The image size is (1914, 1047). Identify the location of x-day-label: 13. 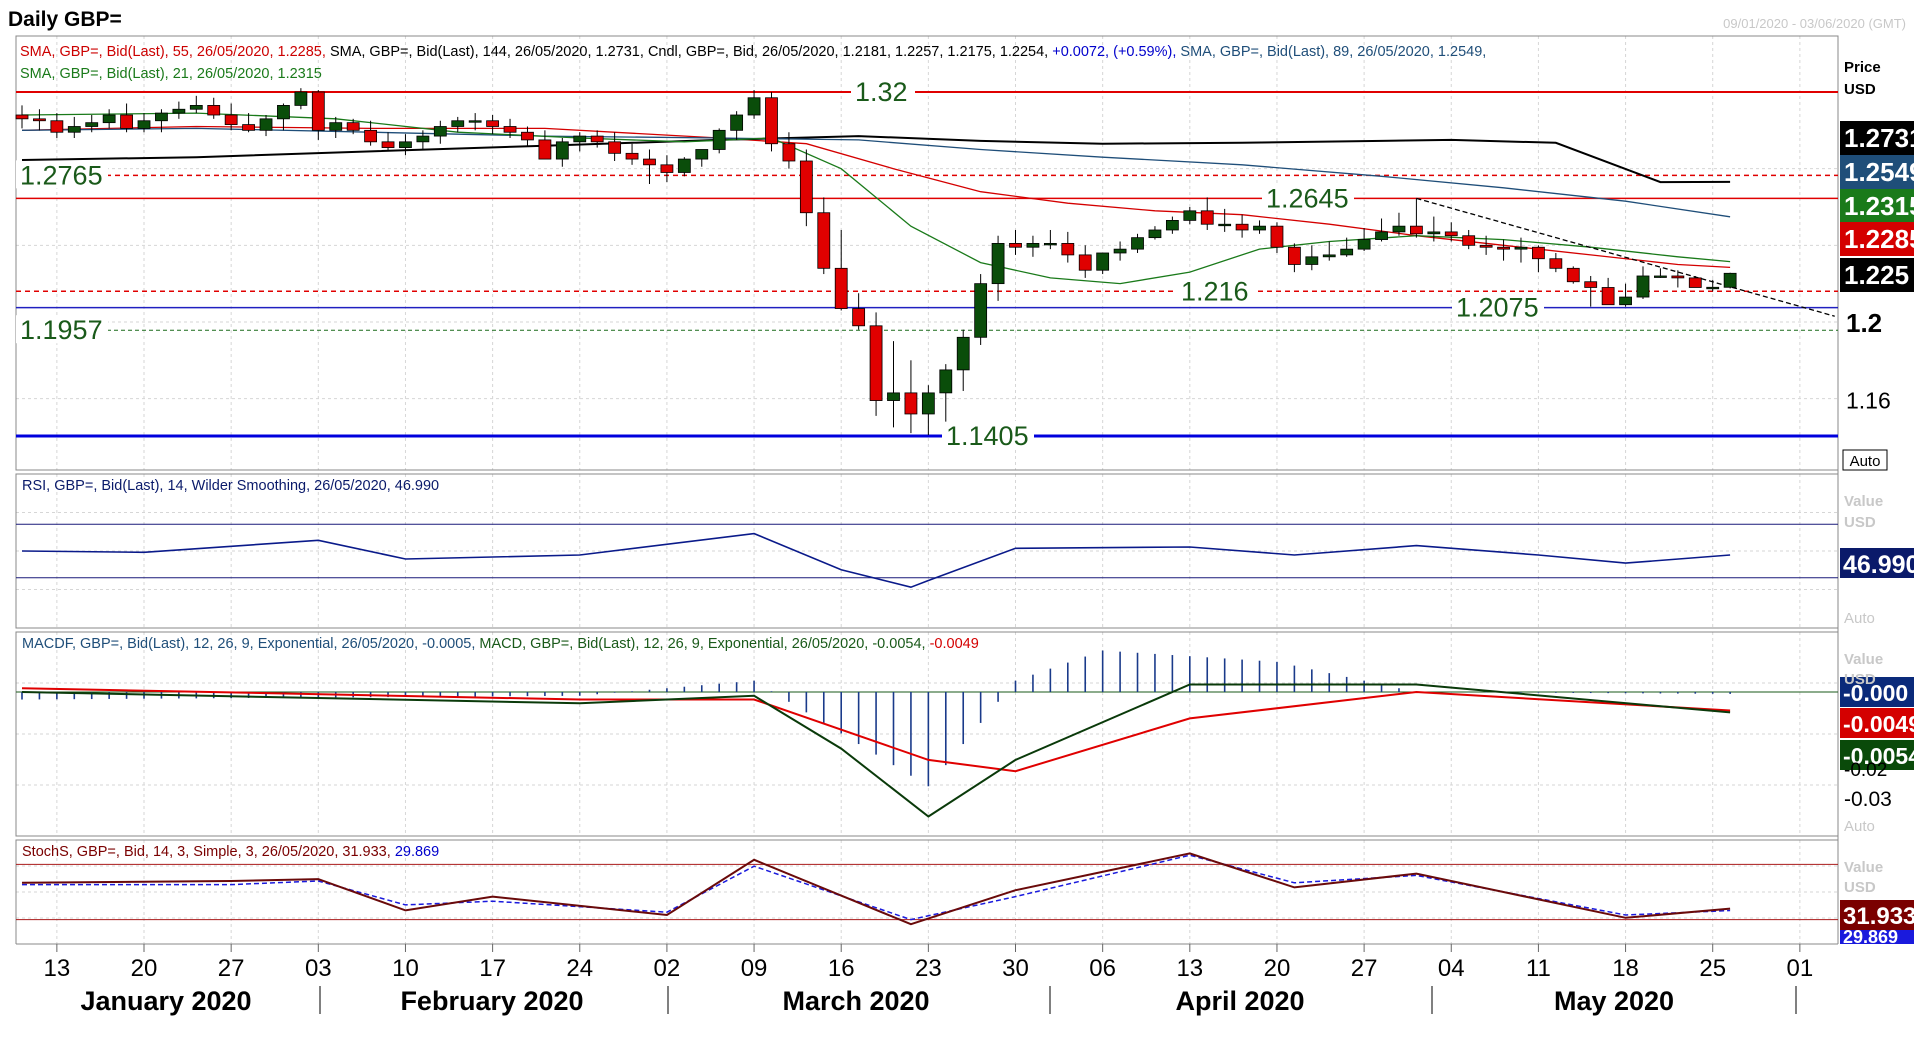
(1189, 968).